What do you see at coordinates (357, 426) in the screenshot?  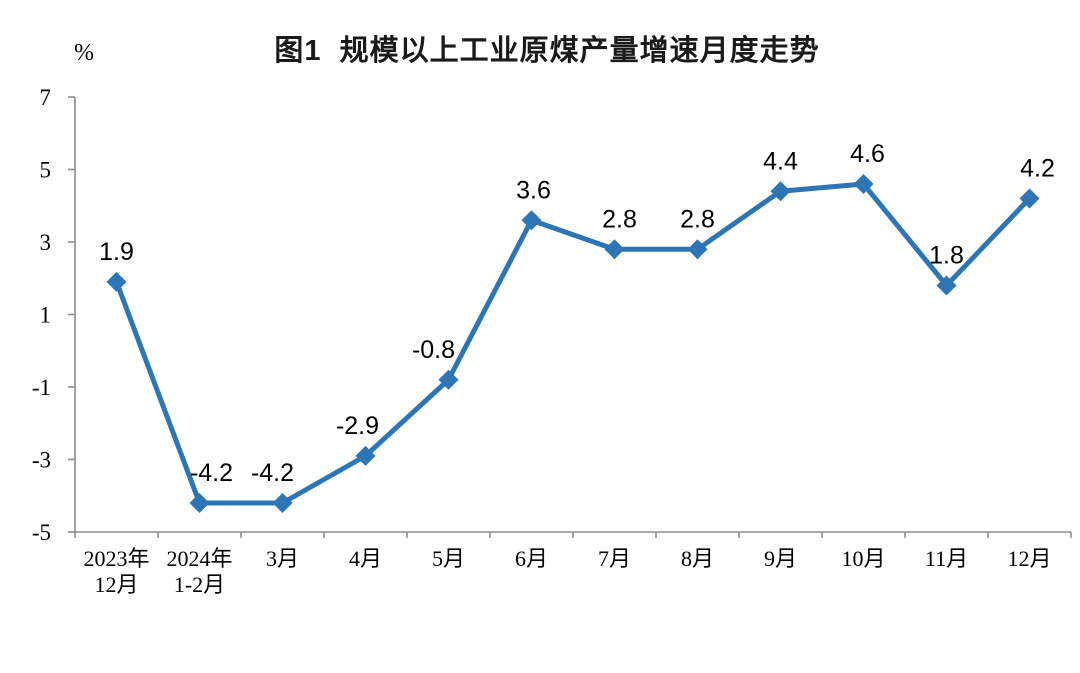 I see `data-point-label: -2.9` at bounding box center [357, 426].